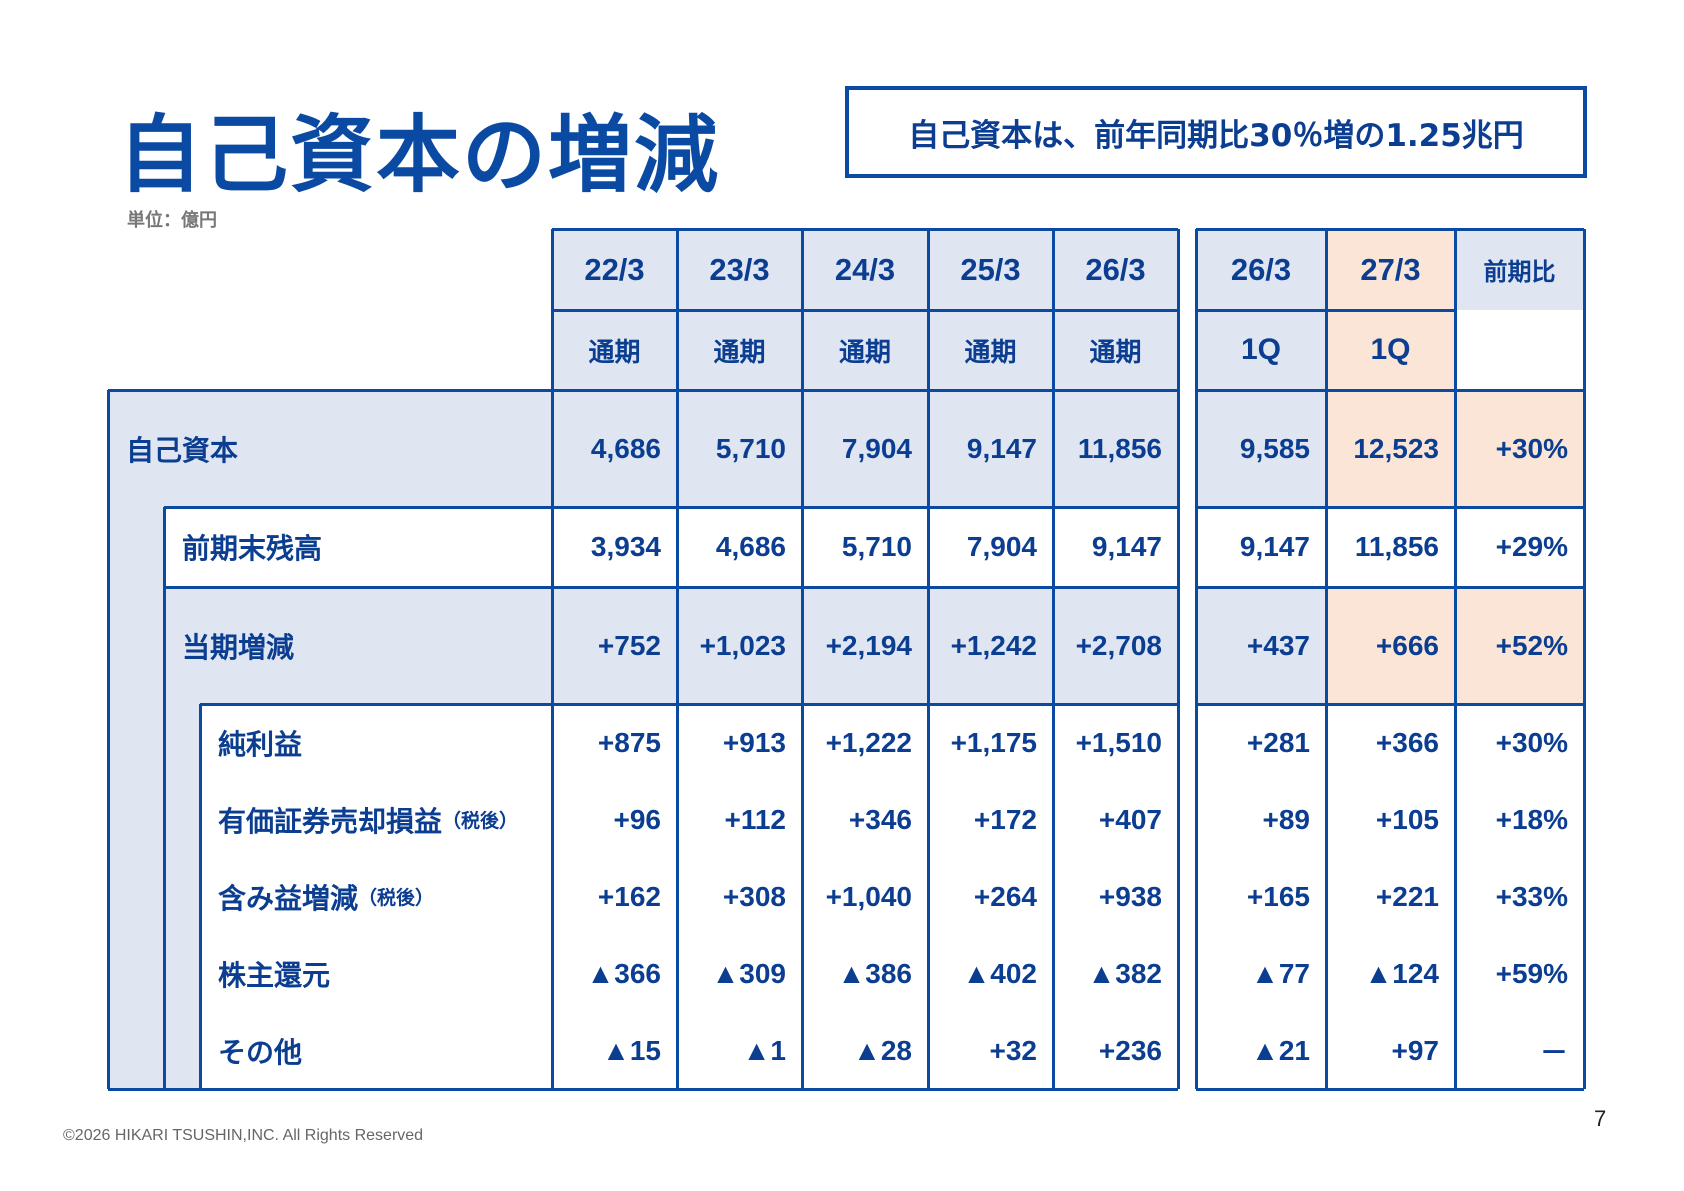 The width and height of the screenshot is (1684, 1191). Describe the element at coordinates (419, 155) in the screenshot. I see `page-title: 自己資本の増減` at that location.